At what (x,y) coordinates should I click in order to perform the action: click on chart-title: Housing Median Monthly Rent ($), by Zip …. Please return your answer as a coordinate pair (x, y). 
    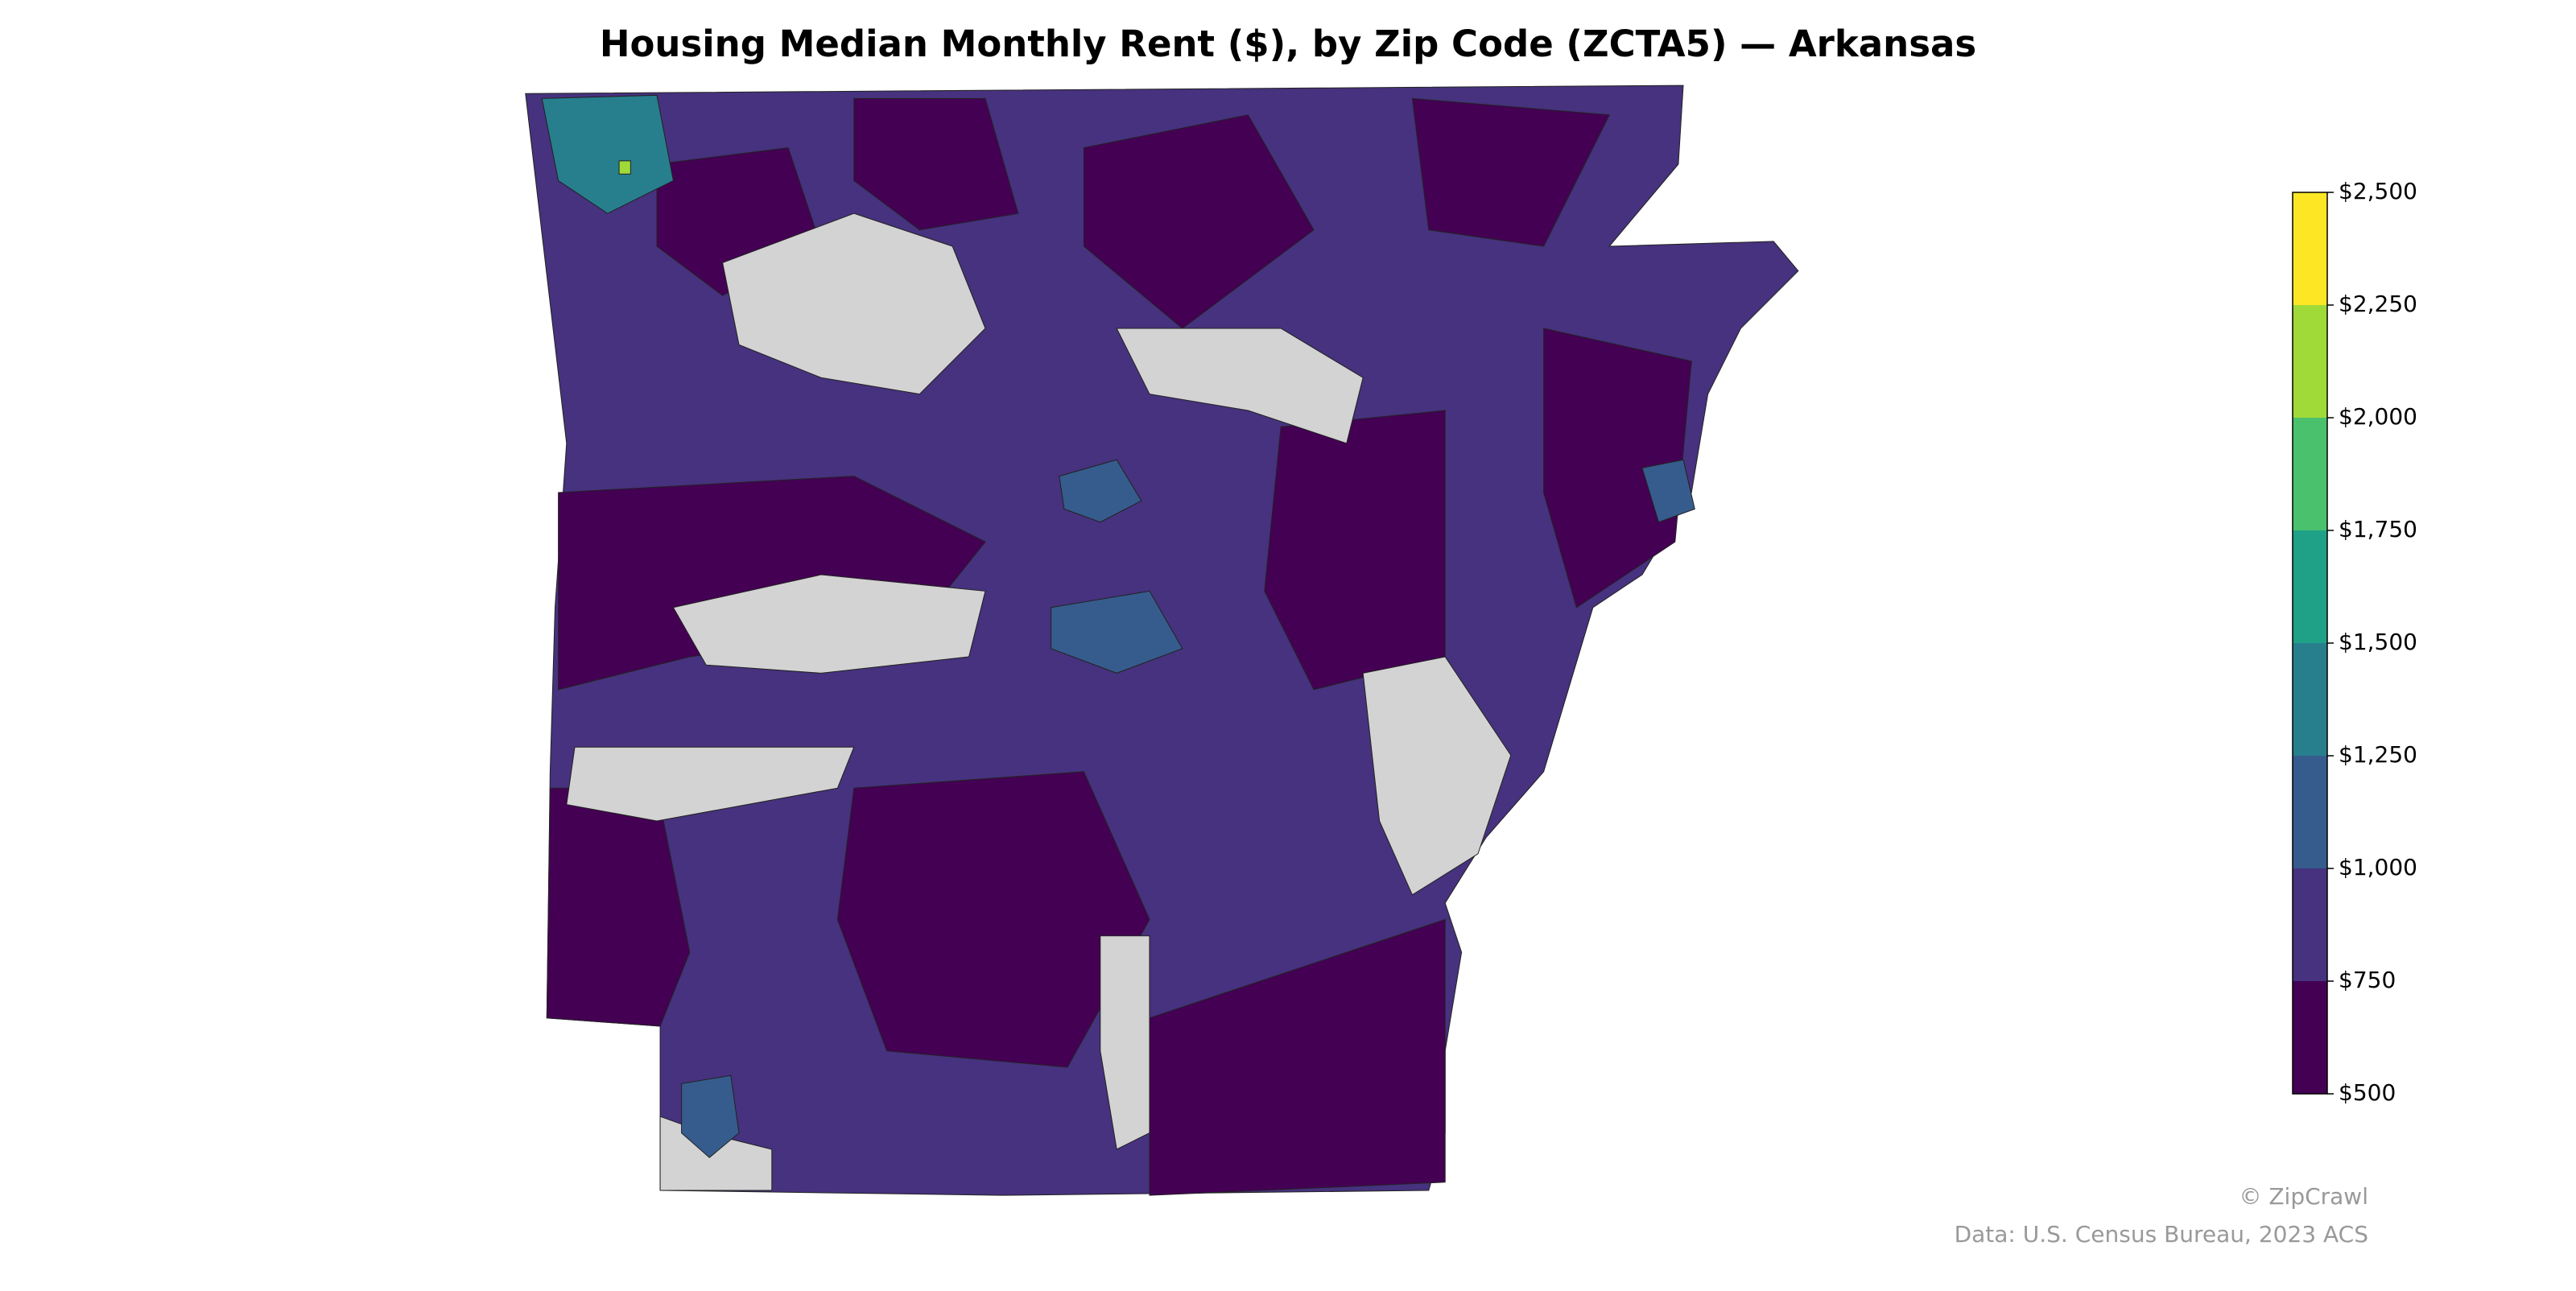
    Looking at the image, I should click on (1288, 44).